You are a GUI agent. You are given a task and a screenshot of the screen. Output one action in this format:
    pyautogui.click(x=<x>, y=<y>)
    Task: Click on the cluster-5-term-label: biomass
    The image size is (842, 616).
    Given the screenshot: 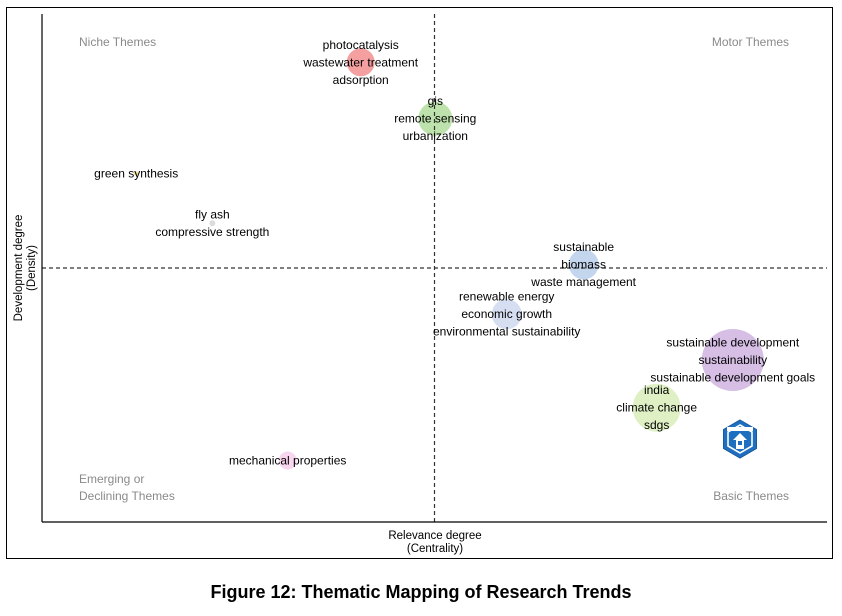 What is the action you would take?
    pyautogui.click(x=583, y=264)
    